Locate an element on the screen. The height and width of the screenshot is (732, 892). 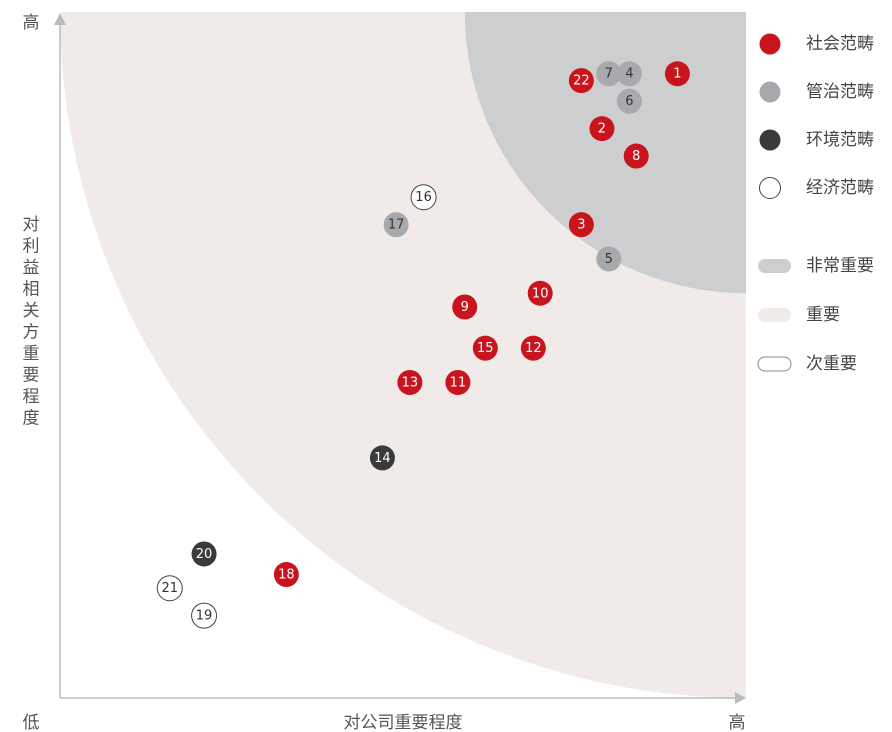
data-point-label: 17 is located at coordinates (396, 225).